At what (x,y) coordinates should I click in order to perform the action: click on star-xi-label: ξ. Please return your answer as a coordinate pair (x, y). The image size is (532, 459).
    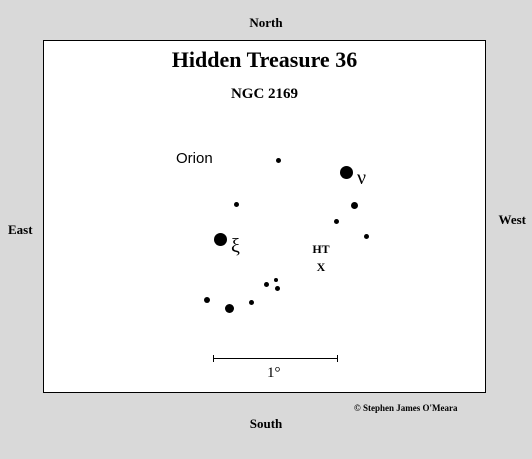
    Looking at the image, I should click on (235, 246).